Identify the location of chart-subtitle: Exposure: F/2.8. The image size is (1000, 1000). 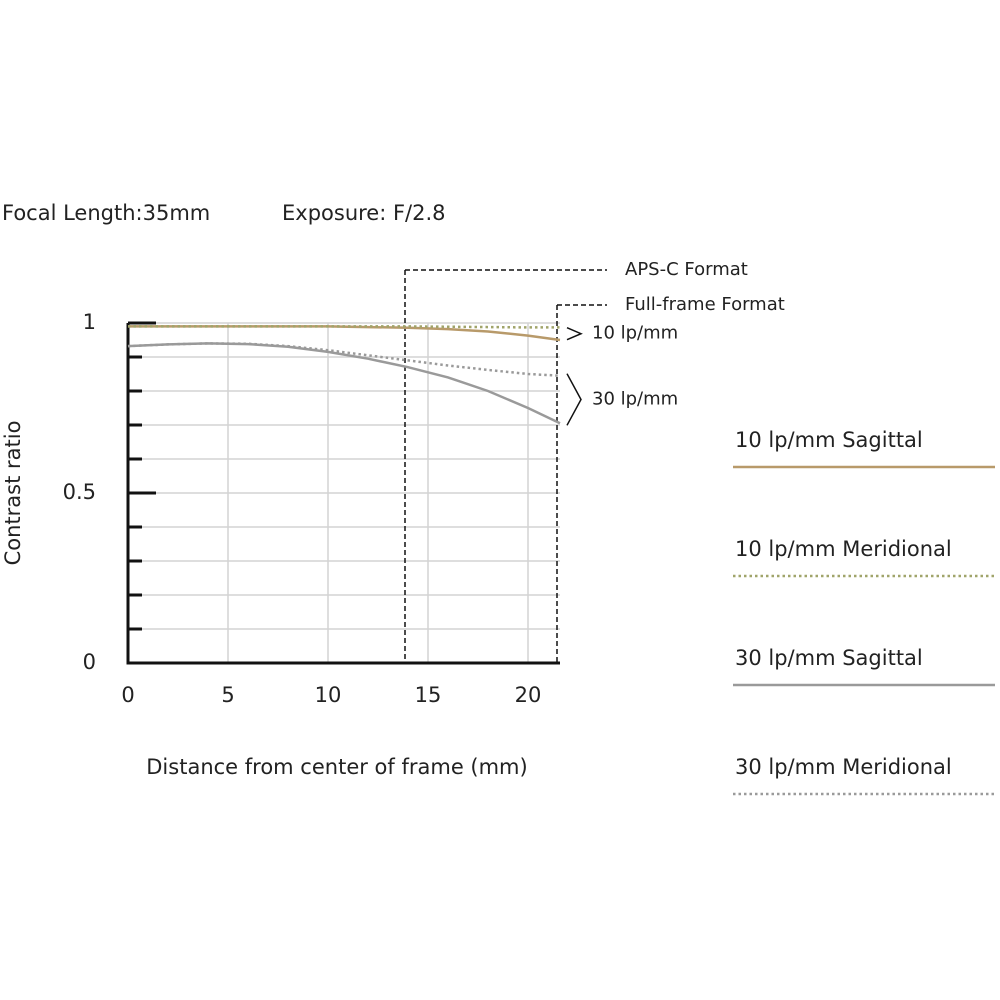
(364, 213).